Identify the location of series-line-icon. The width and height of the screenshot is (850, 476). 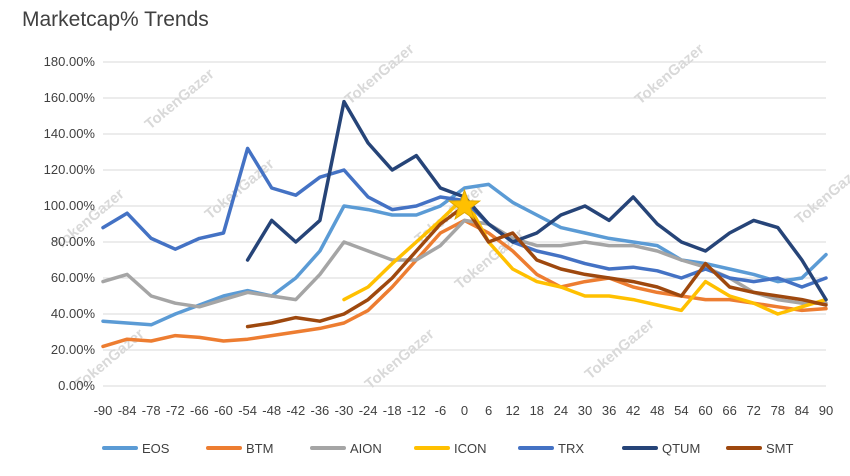
(585, 255).